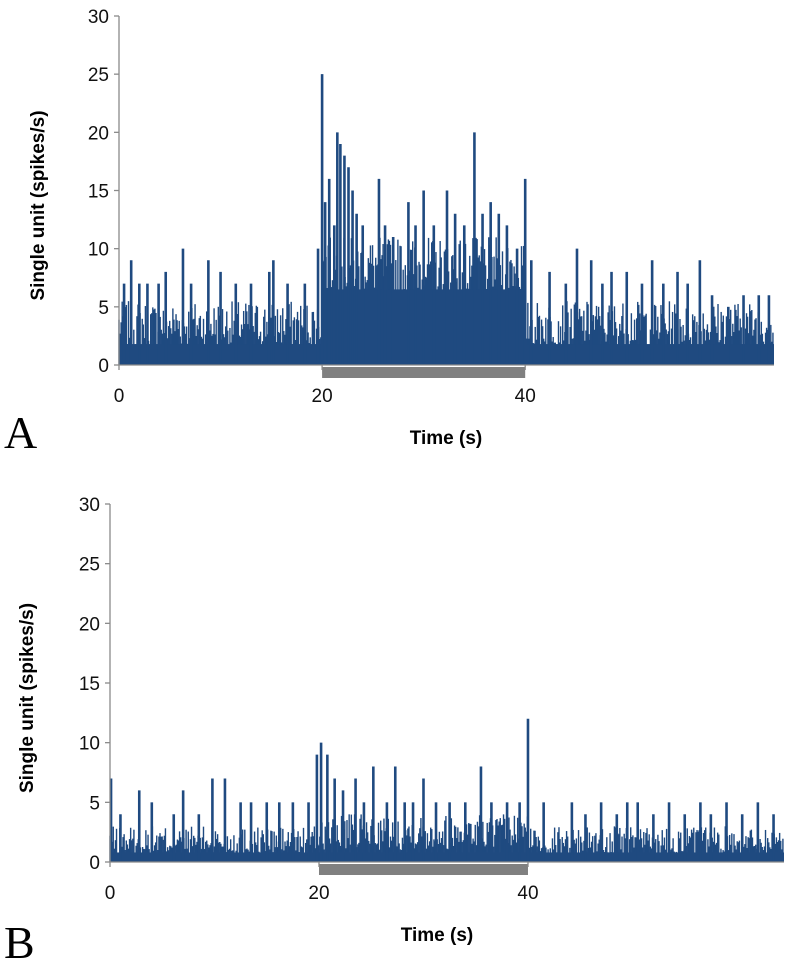  Describe the element at coordinates (447, 857) in the screenshot. I see `baseline-band` at that location.